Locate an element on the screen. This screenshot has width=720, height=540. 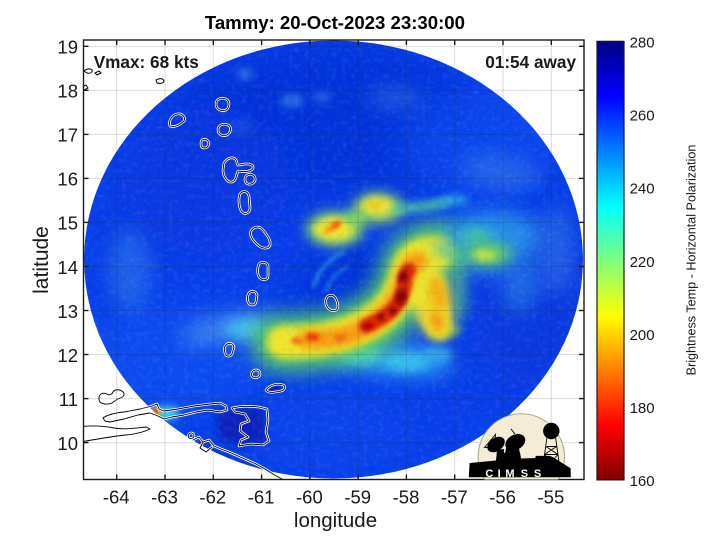
svg-text: 17 is located at coordinates (67, 135).